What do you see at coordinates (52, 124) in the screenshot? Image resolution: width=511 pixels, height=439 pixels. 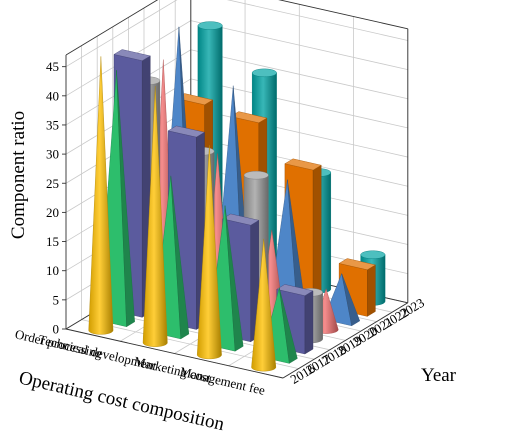 I see `y-tick-label-7: 35` at bounding box center [52, 124].